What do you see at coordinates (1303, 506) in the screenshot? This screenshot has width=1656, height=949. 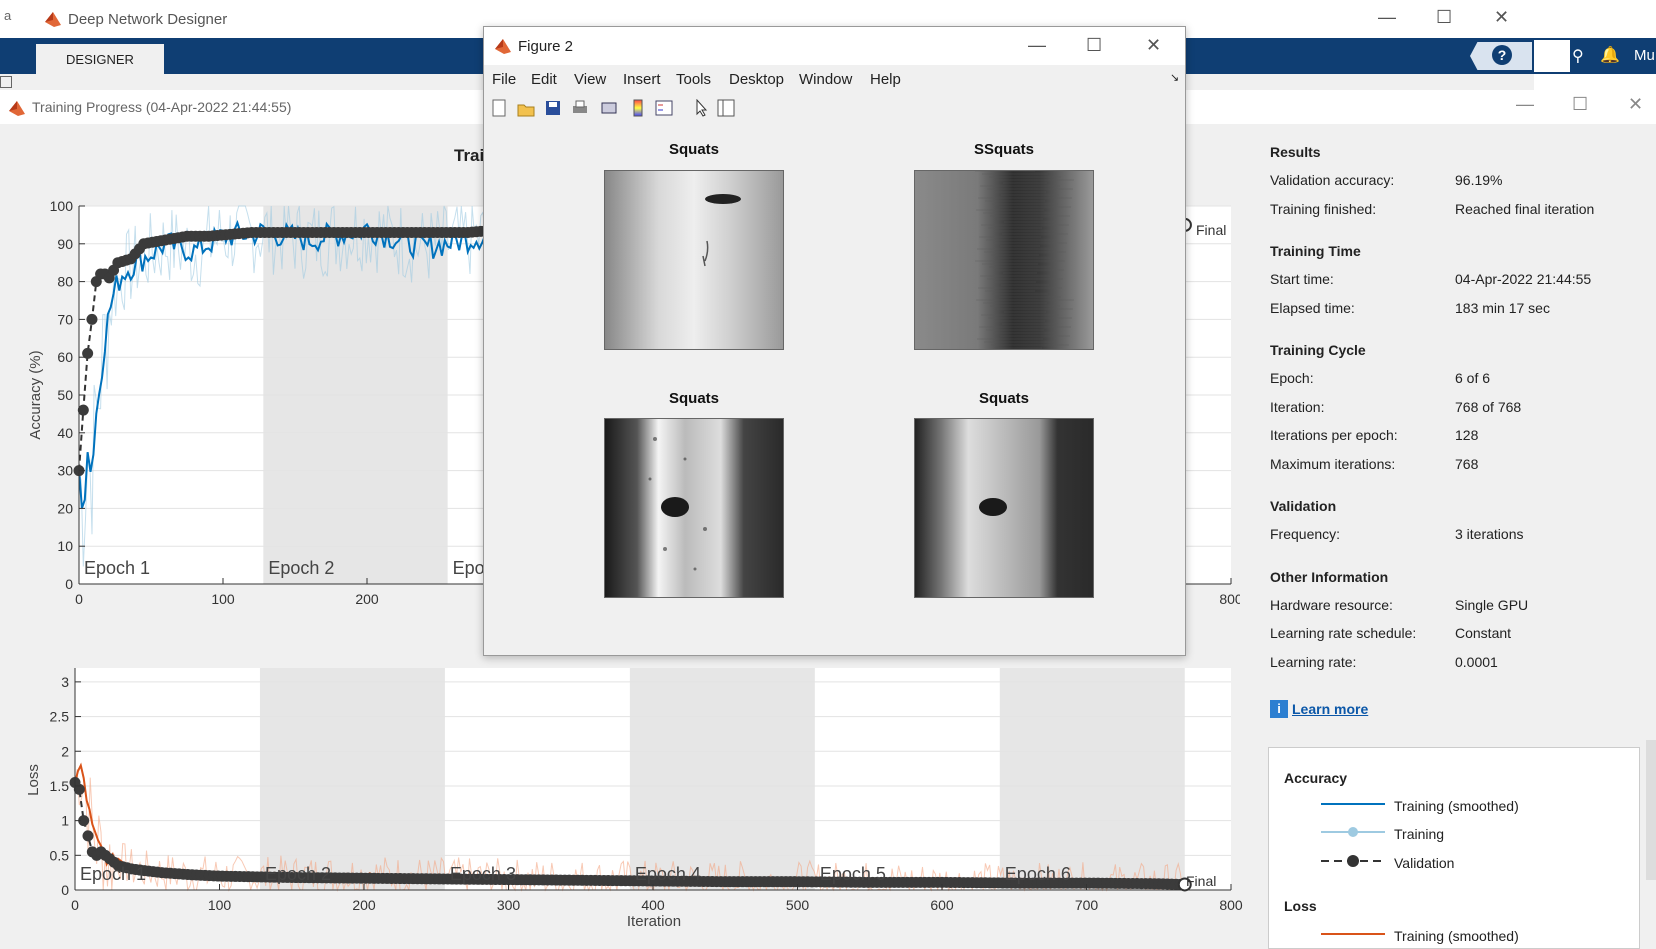 I see `results-heading: Validation` at bounding box center [1303, 506].